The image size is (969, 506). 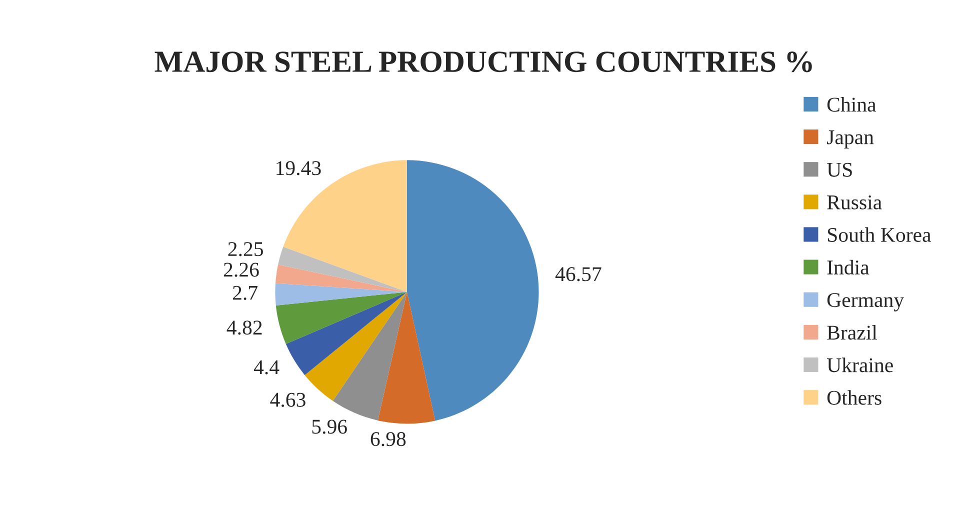 What do you see at coordinates (288, 399) in the screenshot?
I see `data-label: 4.63` at bounding box center [288, 399].